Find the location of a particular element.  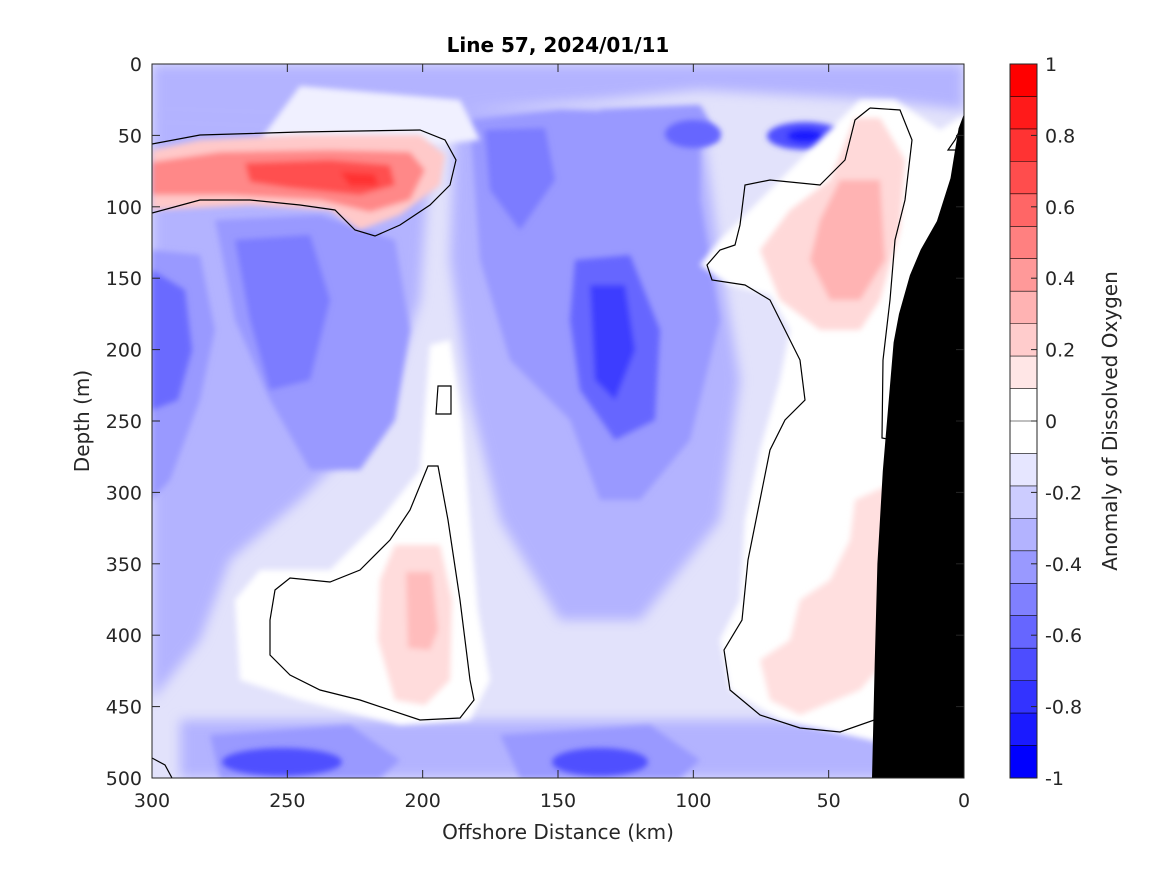

upper-positive-peak is located at coordinates (359, 179).